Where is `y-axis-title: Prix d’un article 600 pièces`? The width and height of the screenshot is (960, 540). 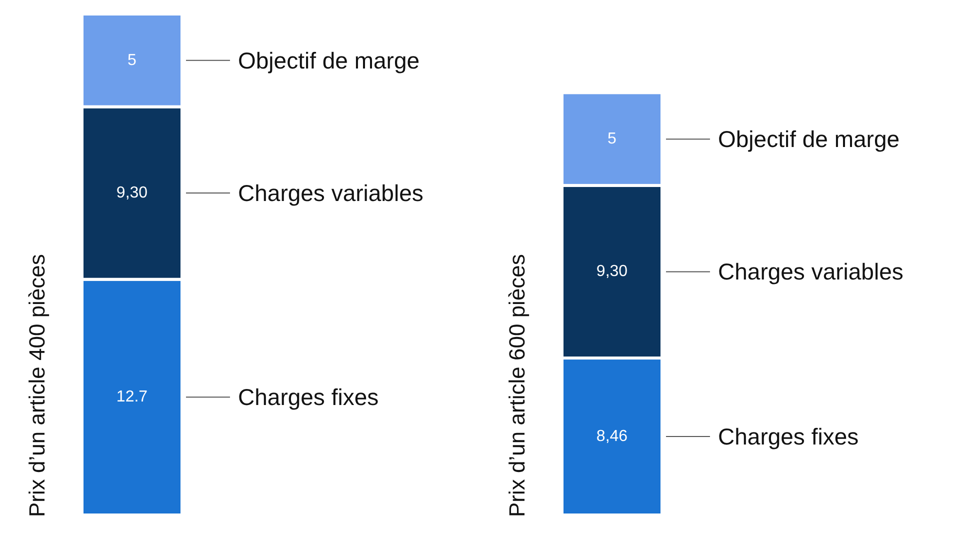 y-axis-title: Prix d’un article 600 pièces is located at coordinates (517, 385).